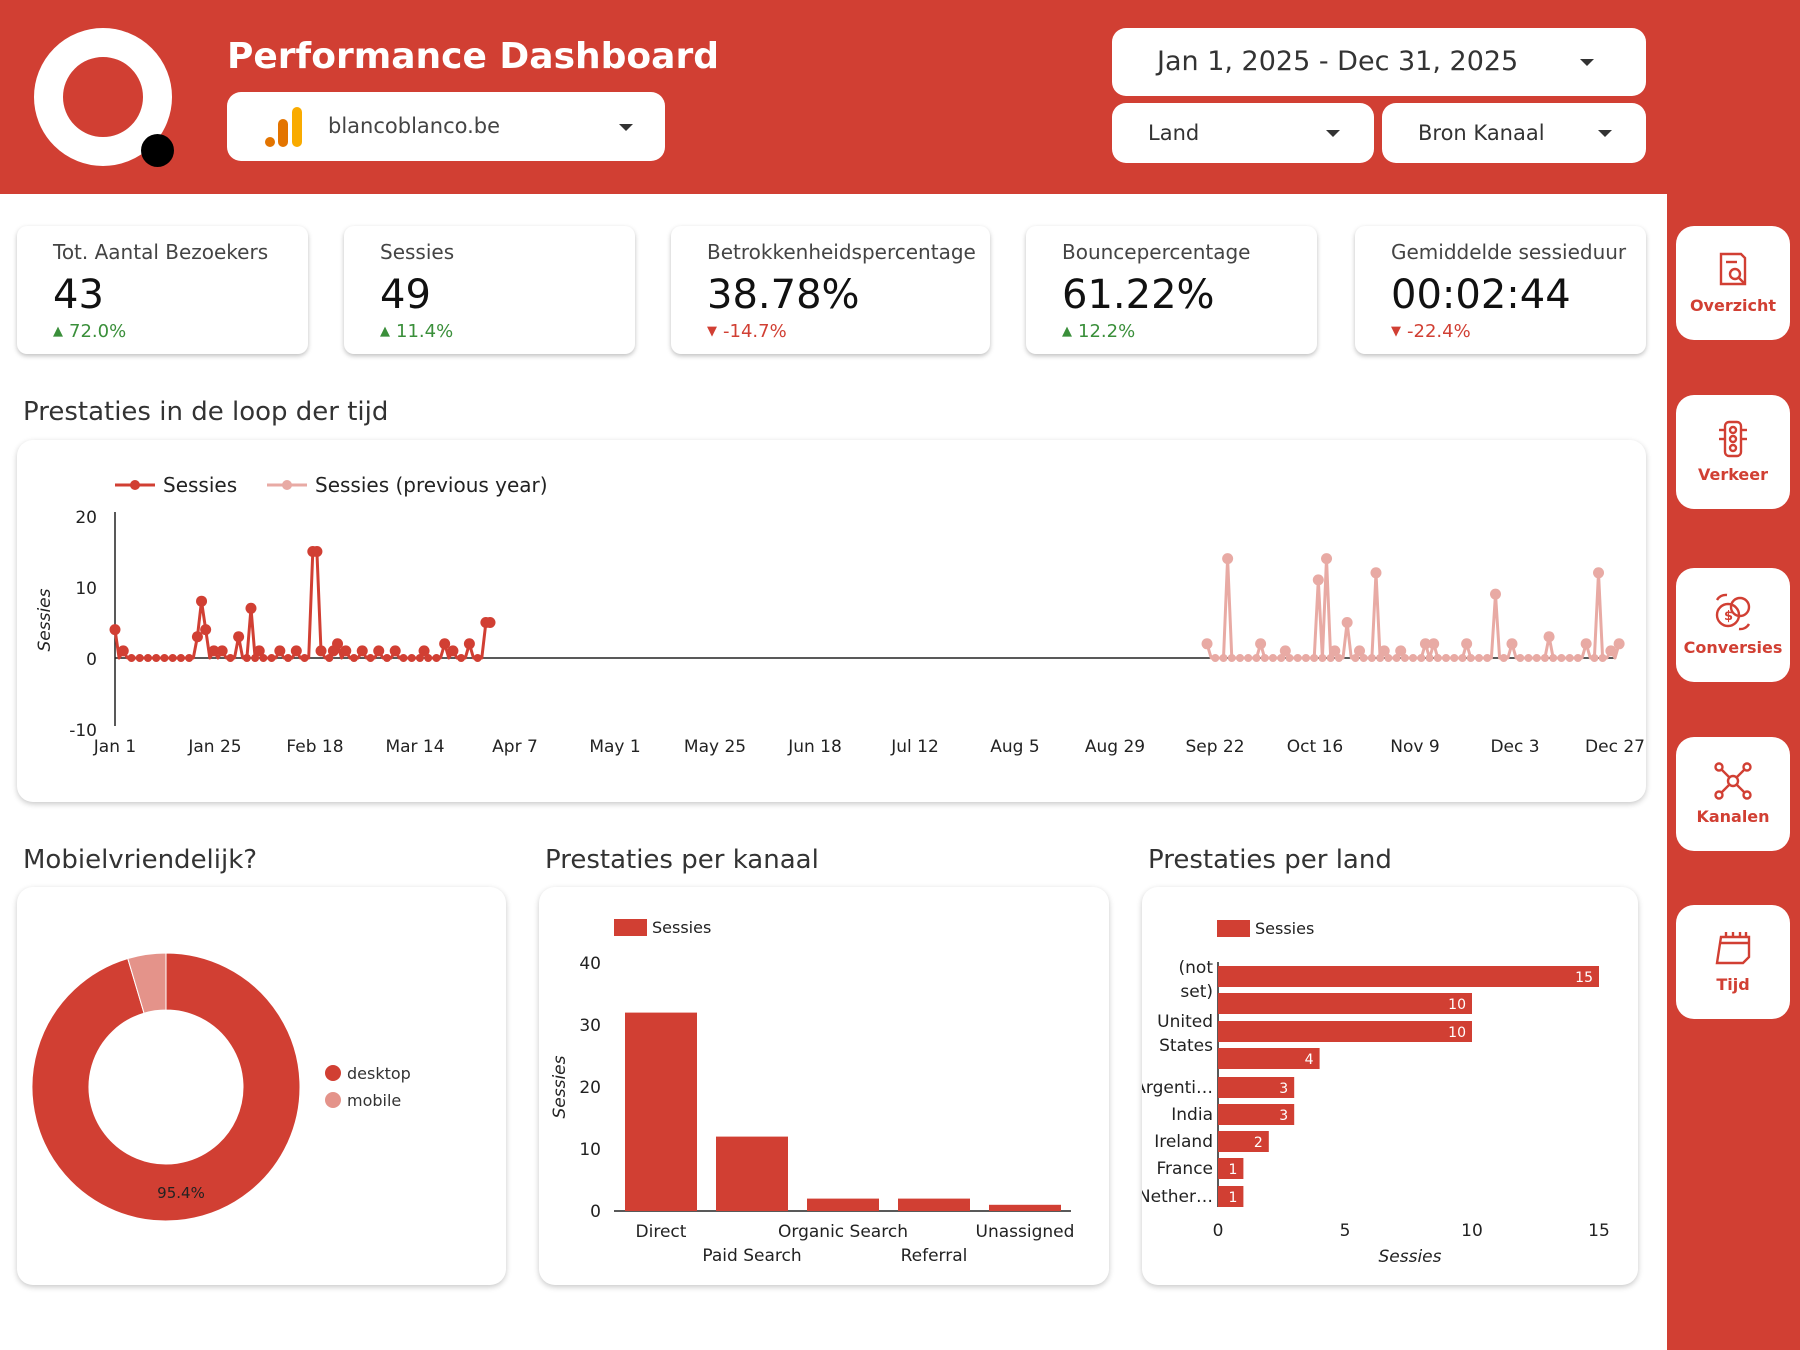 This screenshot has width=1800, height=1350. Describe the element at coordinates (1283, 1089) in the screenshot. I see `bar-value-label: 3` at that location.